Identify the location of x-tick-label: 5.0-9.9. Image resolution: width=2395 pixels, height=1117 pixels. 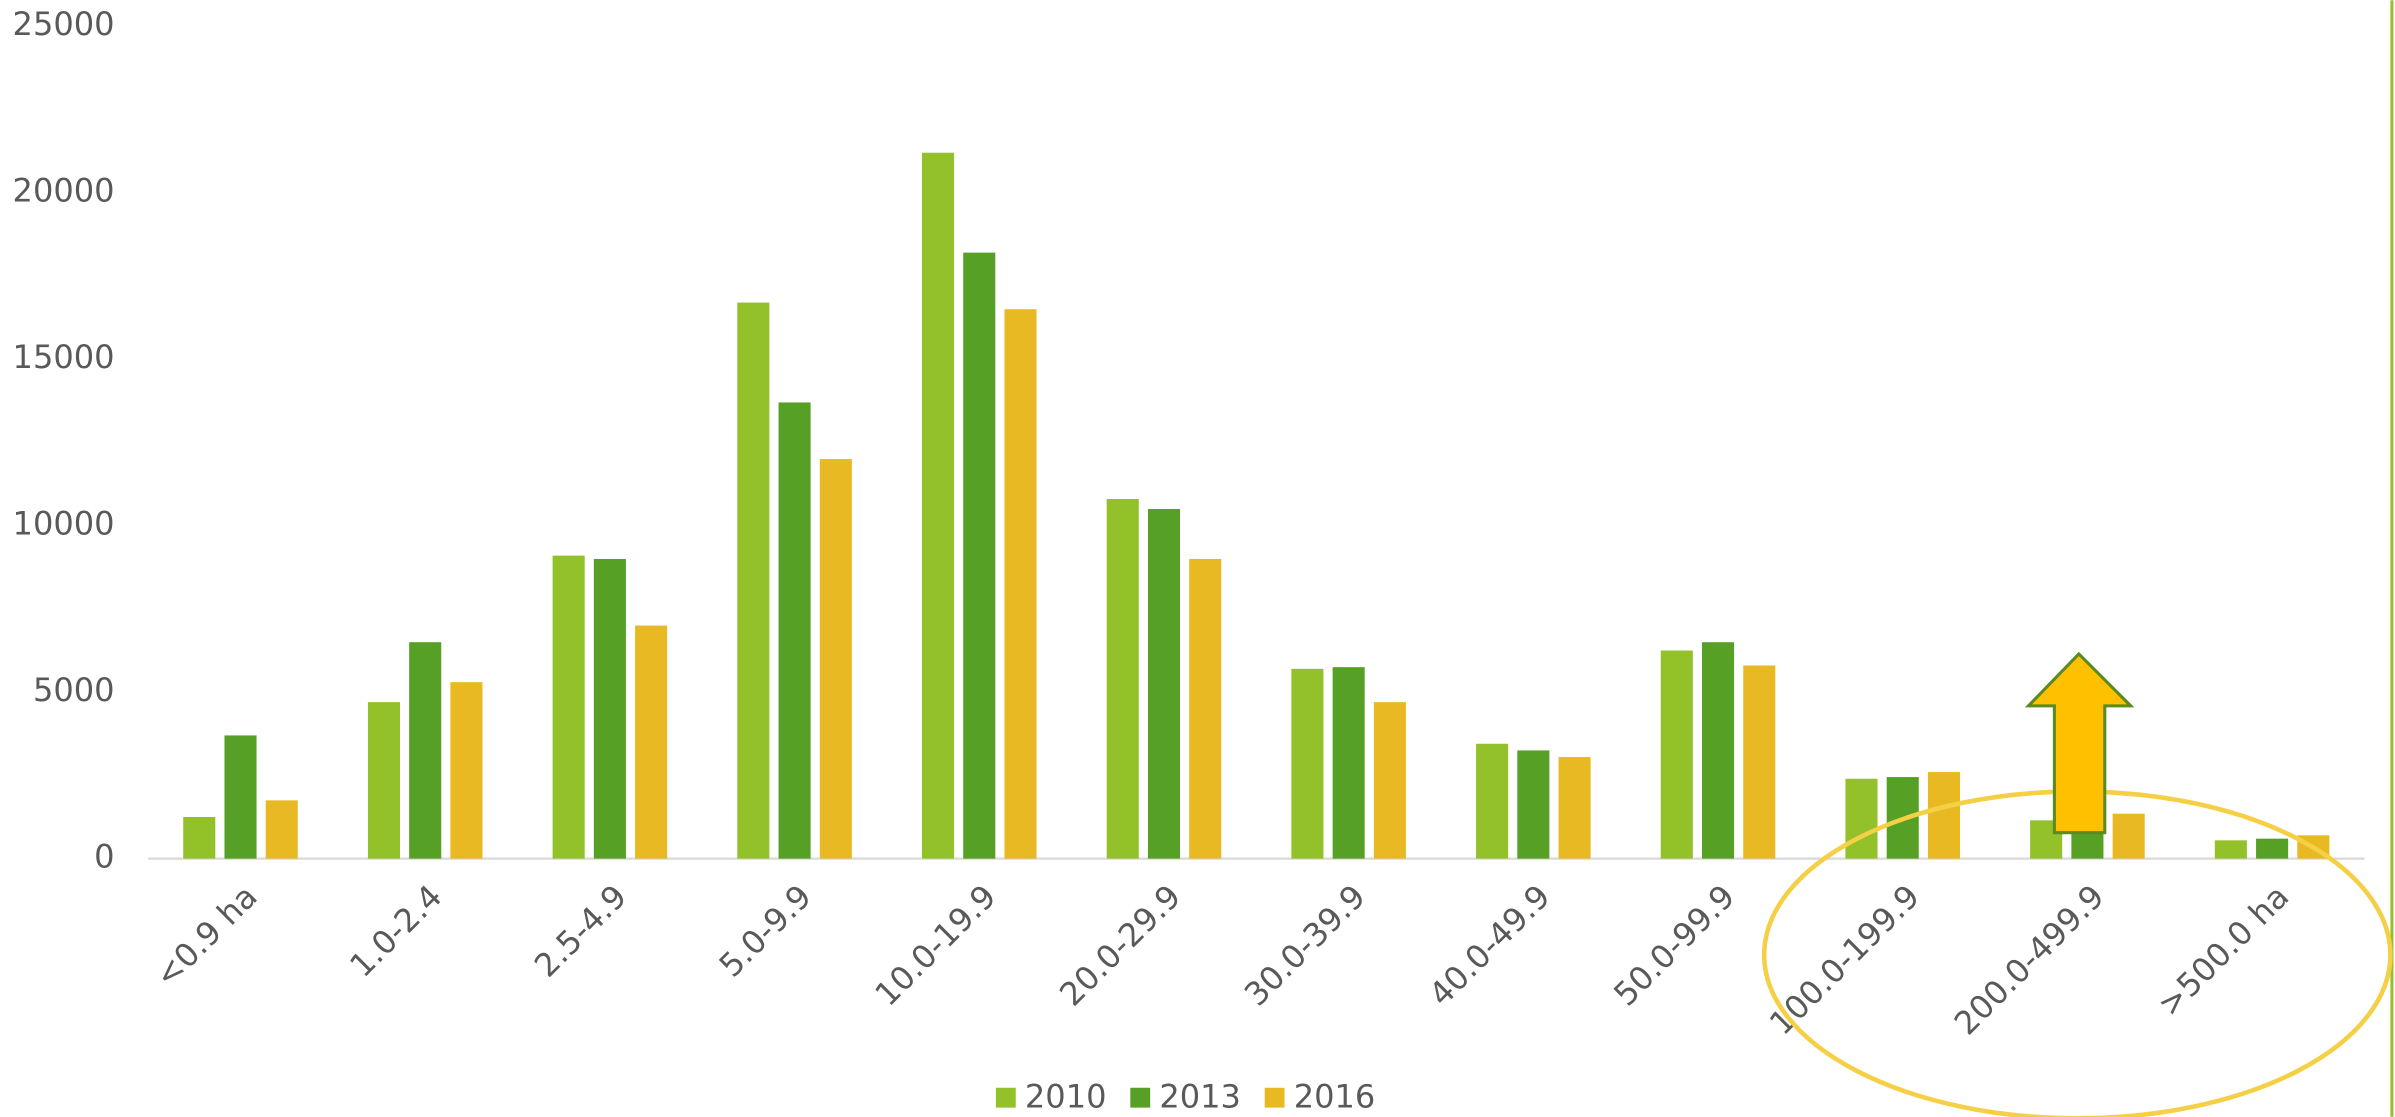
(765, 930).